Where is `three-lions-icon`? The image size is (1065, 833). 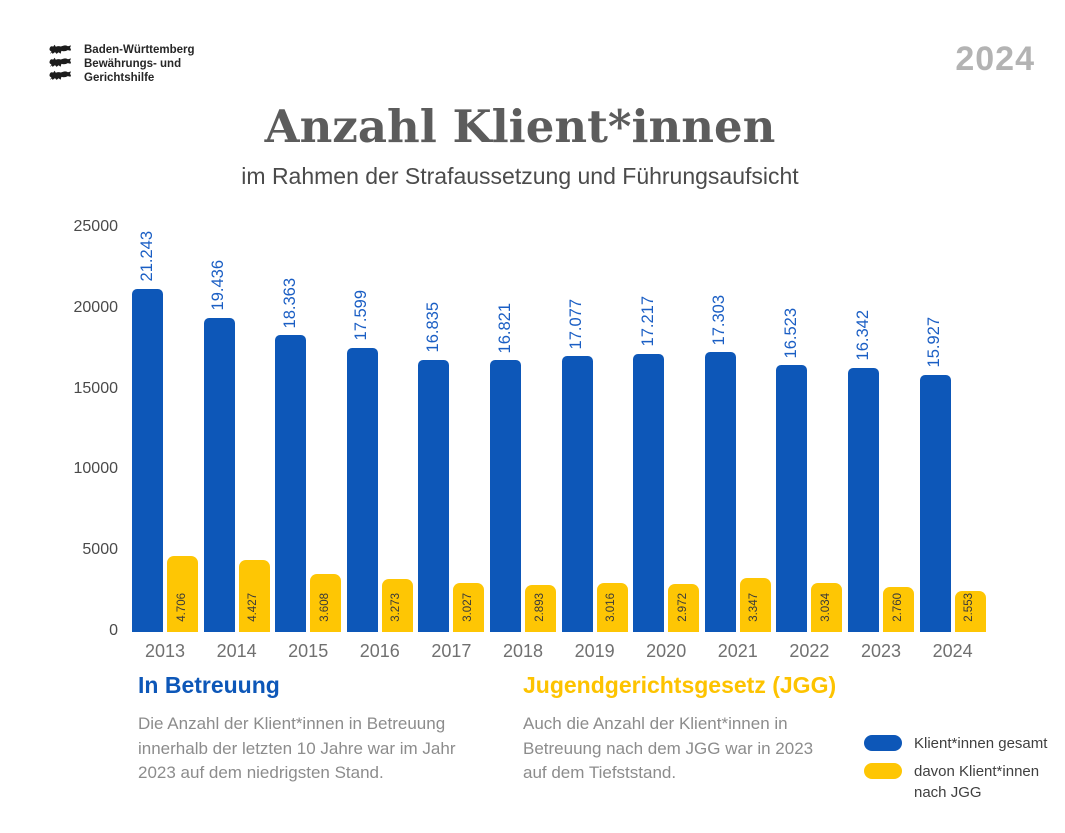 three-lions-icon is located at coordinates (60, 62).